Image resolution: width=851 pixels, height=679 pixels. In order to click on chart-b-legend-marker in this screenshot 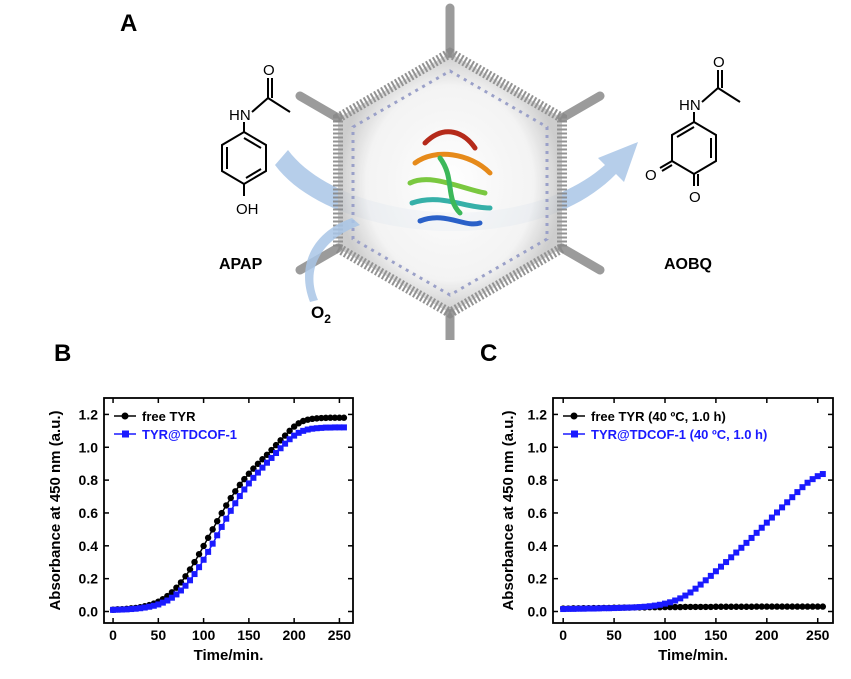, I will do `click(125, 434)`.